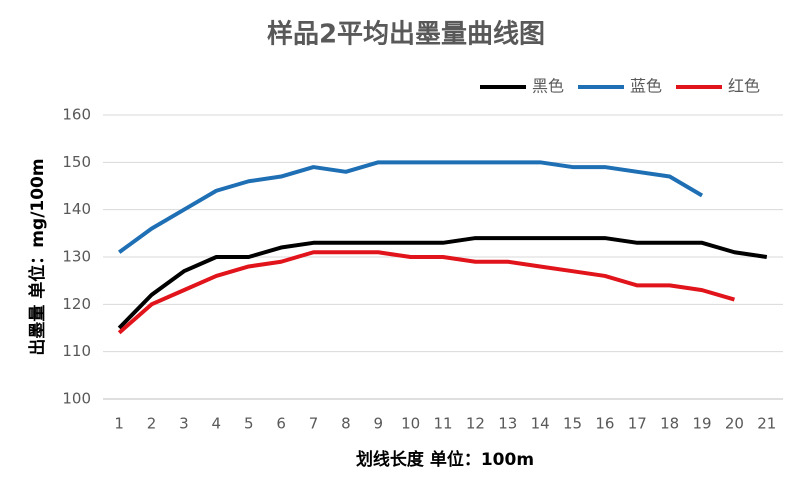  I want to click on legend-label: 红色, so click(744, 86).